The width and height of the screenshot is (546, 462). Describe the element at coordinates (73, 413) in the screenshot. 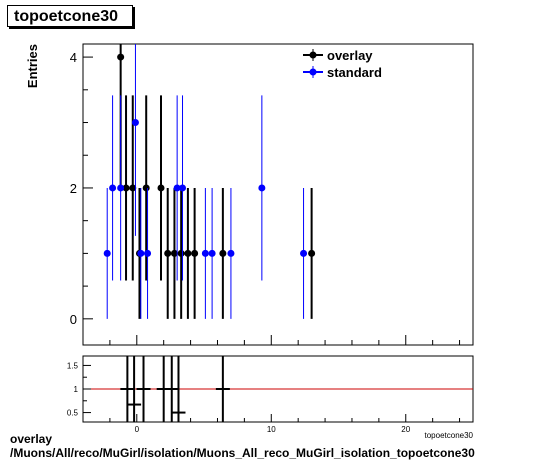

I see `ratio-y-tick-label: 0.5` at that location.